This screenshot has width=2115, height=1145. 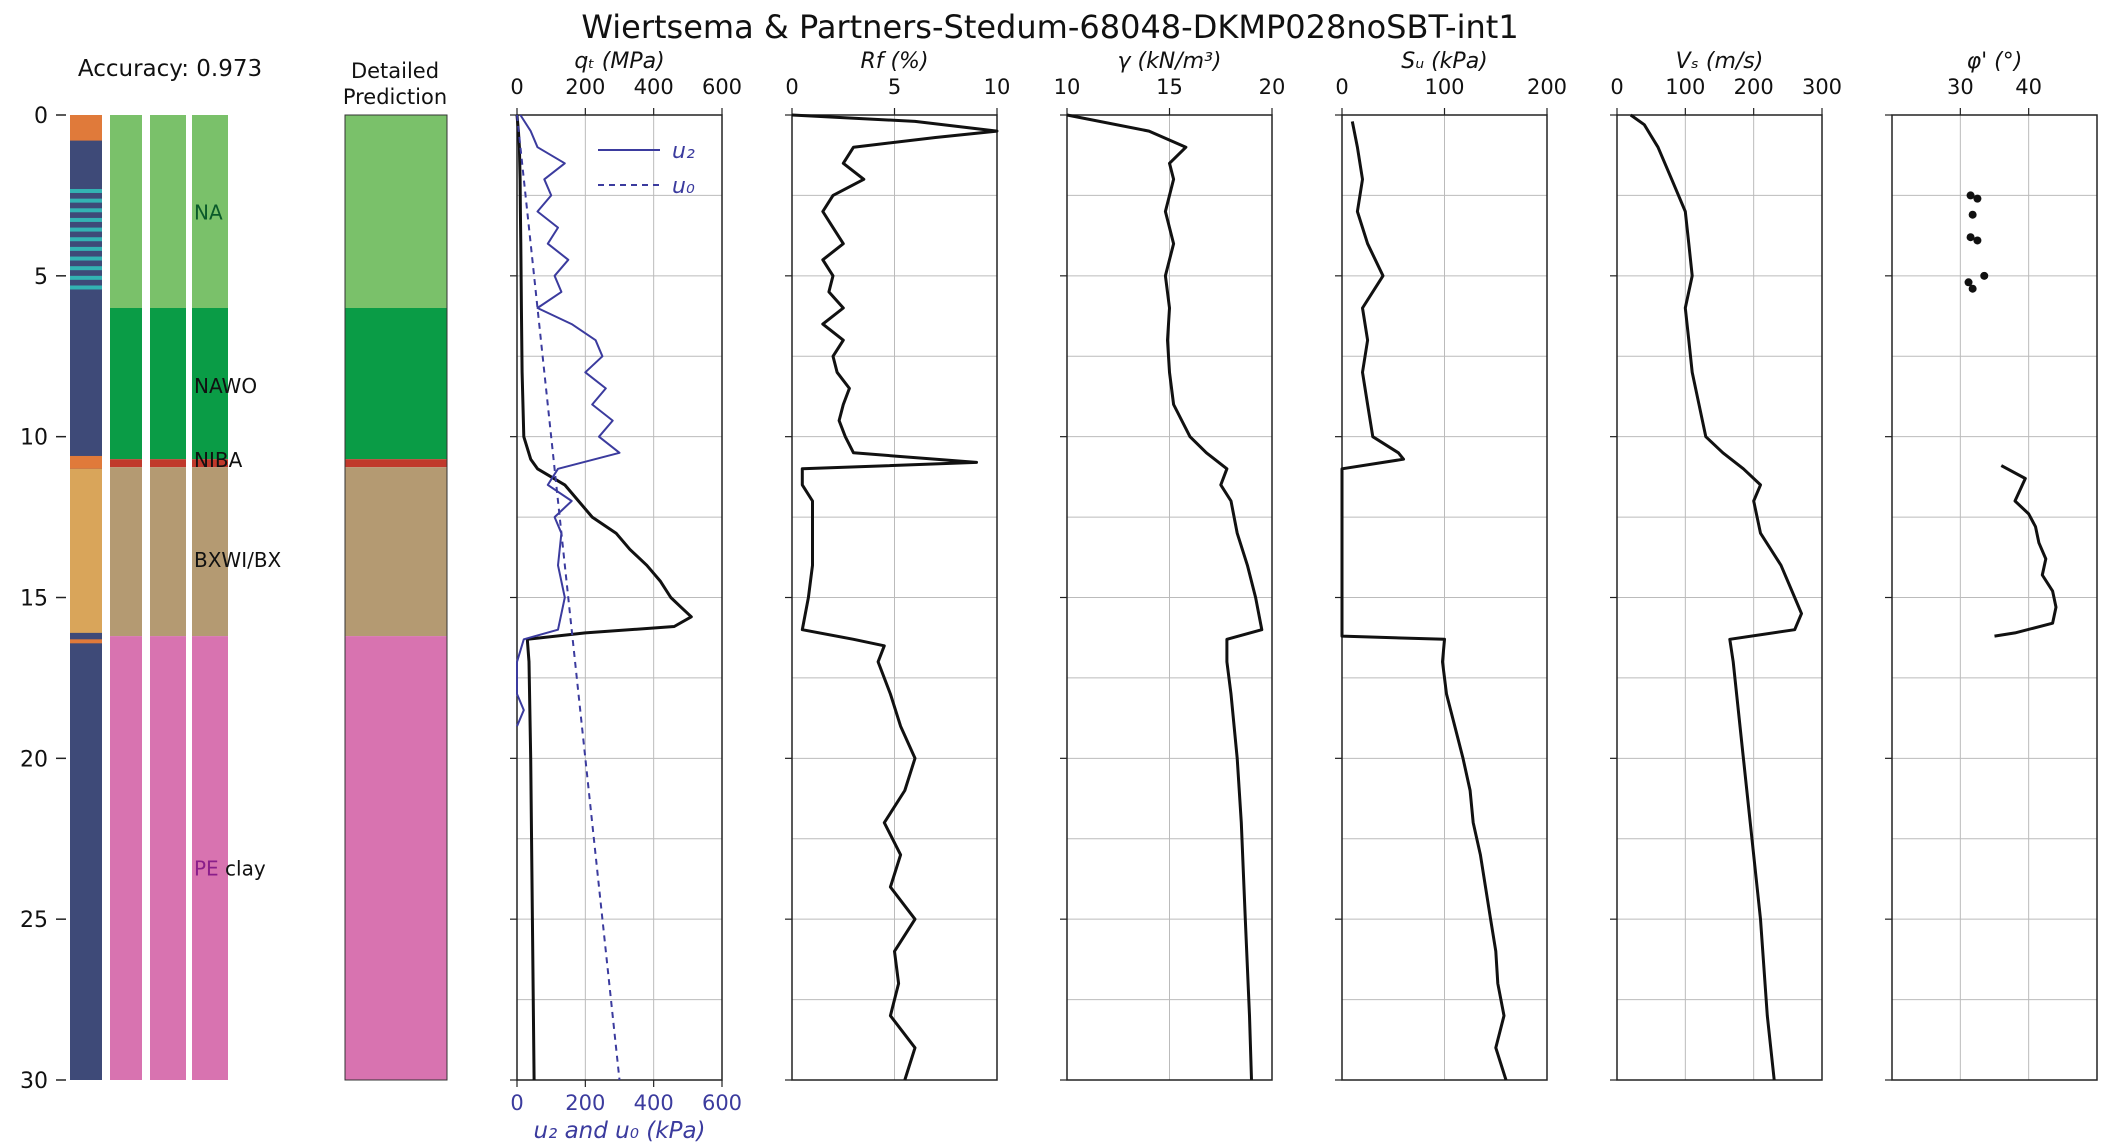 What do you see at coordinates (654, 1103) in the screenshot?
I see `bottom-tick-label: 400` at bounding box center [654, 1103].